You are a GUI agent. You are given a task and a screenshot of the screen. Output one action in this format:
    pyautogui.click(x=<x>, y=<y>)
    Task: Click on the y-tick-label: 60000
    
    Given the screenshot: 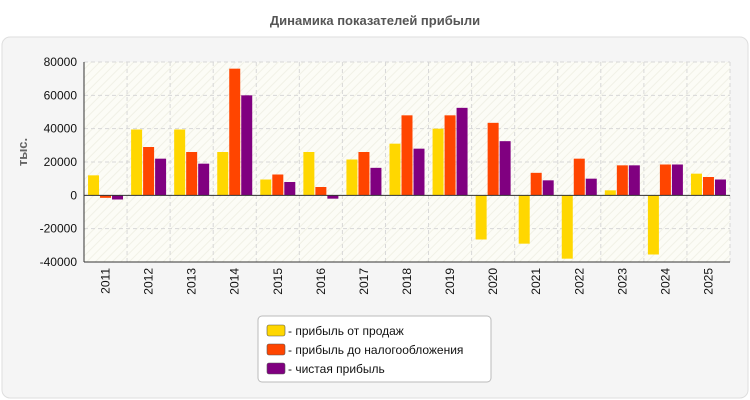 What is the action you would take?
    pyautogui.click(x=61, y=95)
    